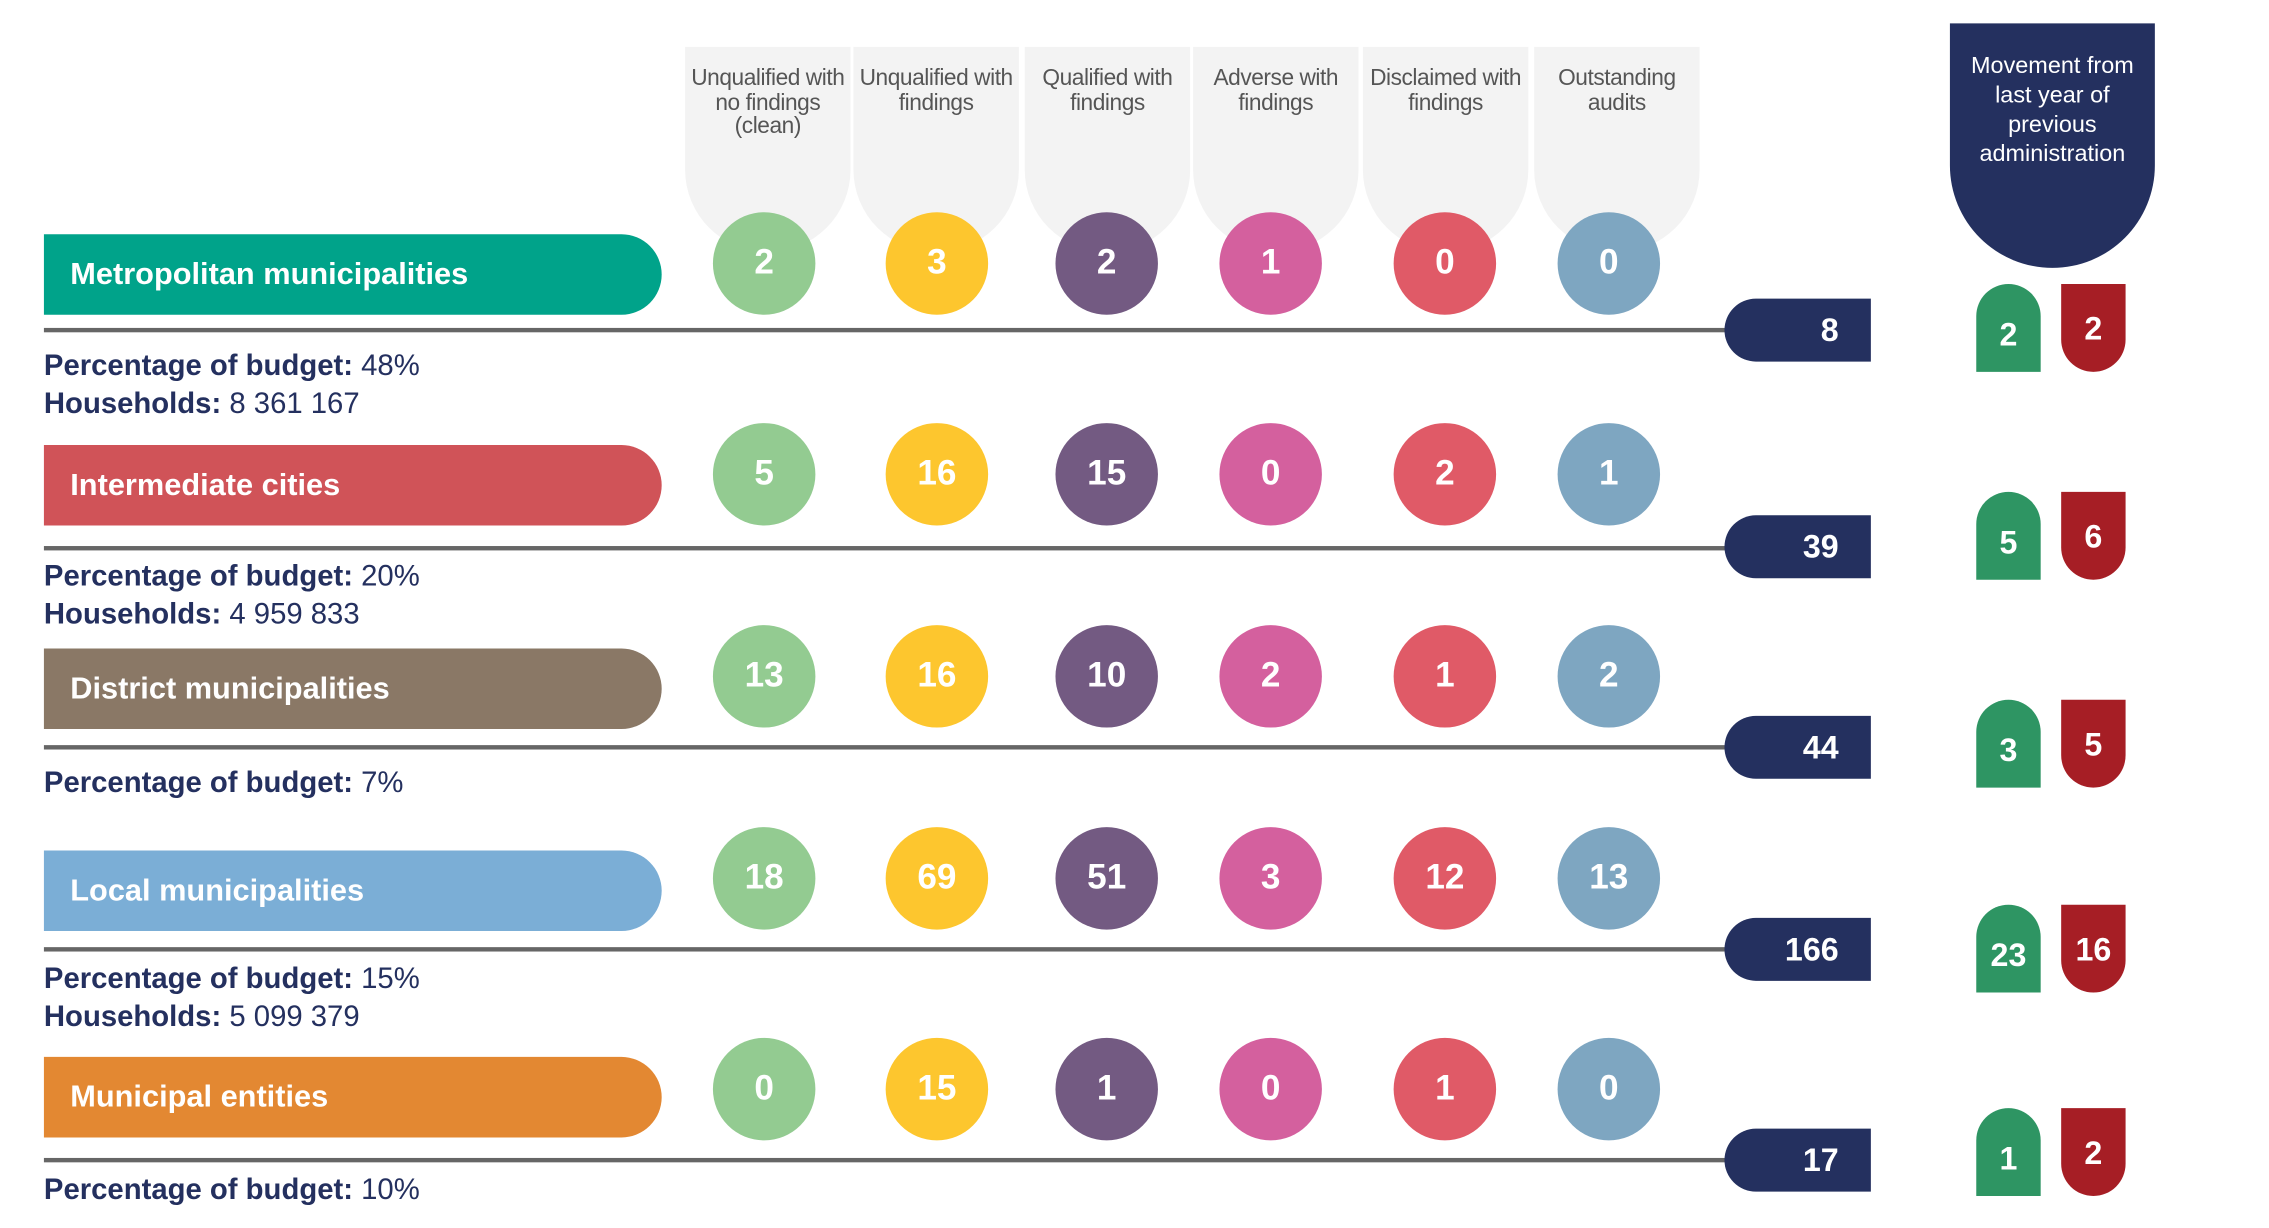  I want to click on category-label: Municipal entities, so click(352, 1097).